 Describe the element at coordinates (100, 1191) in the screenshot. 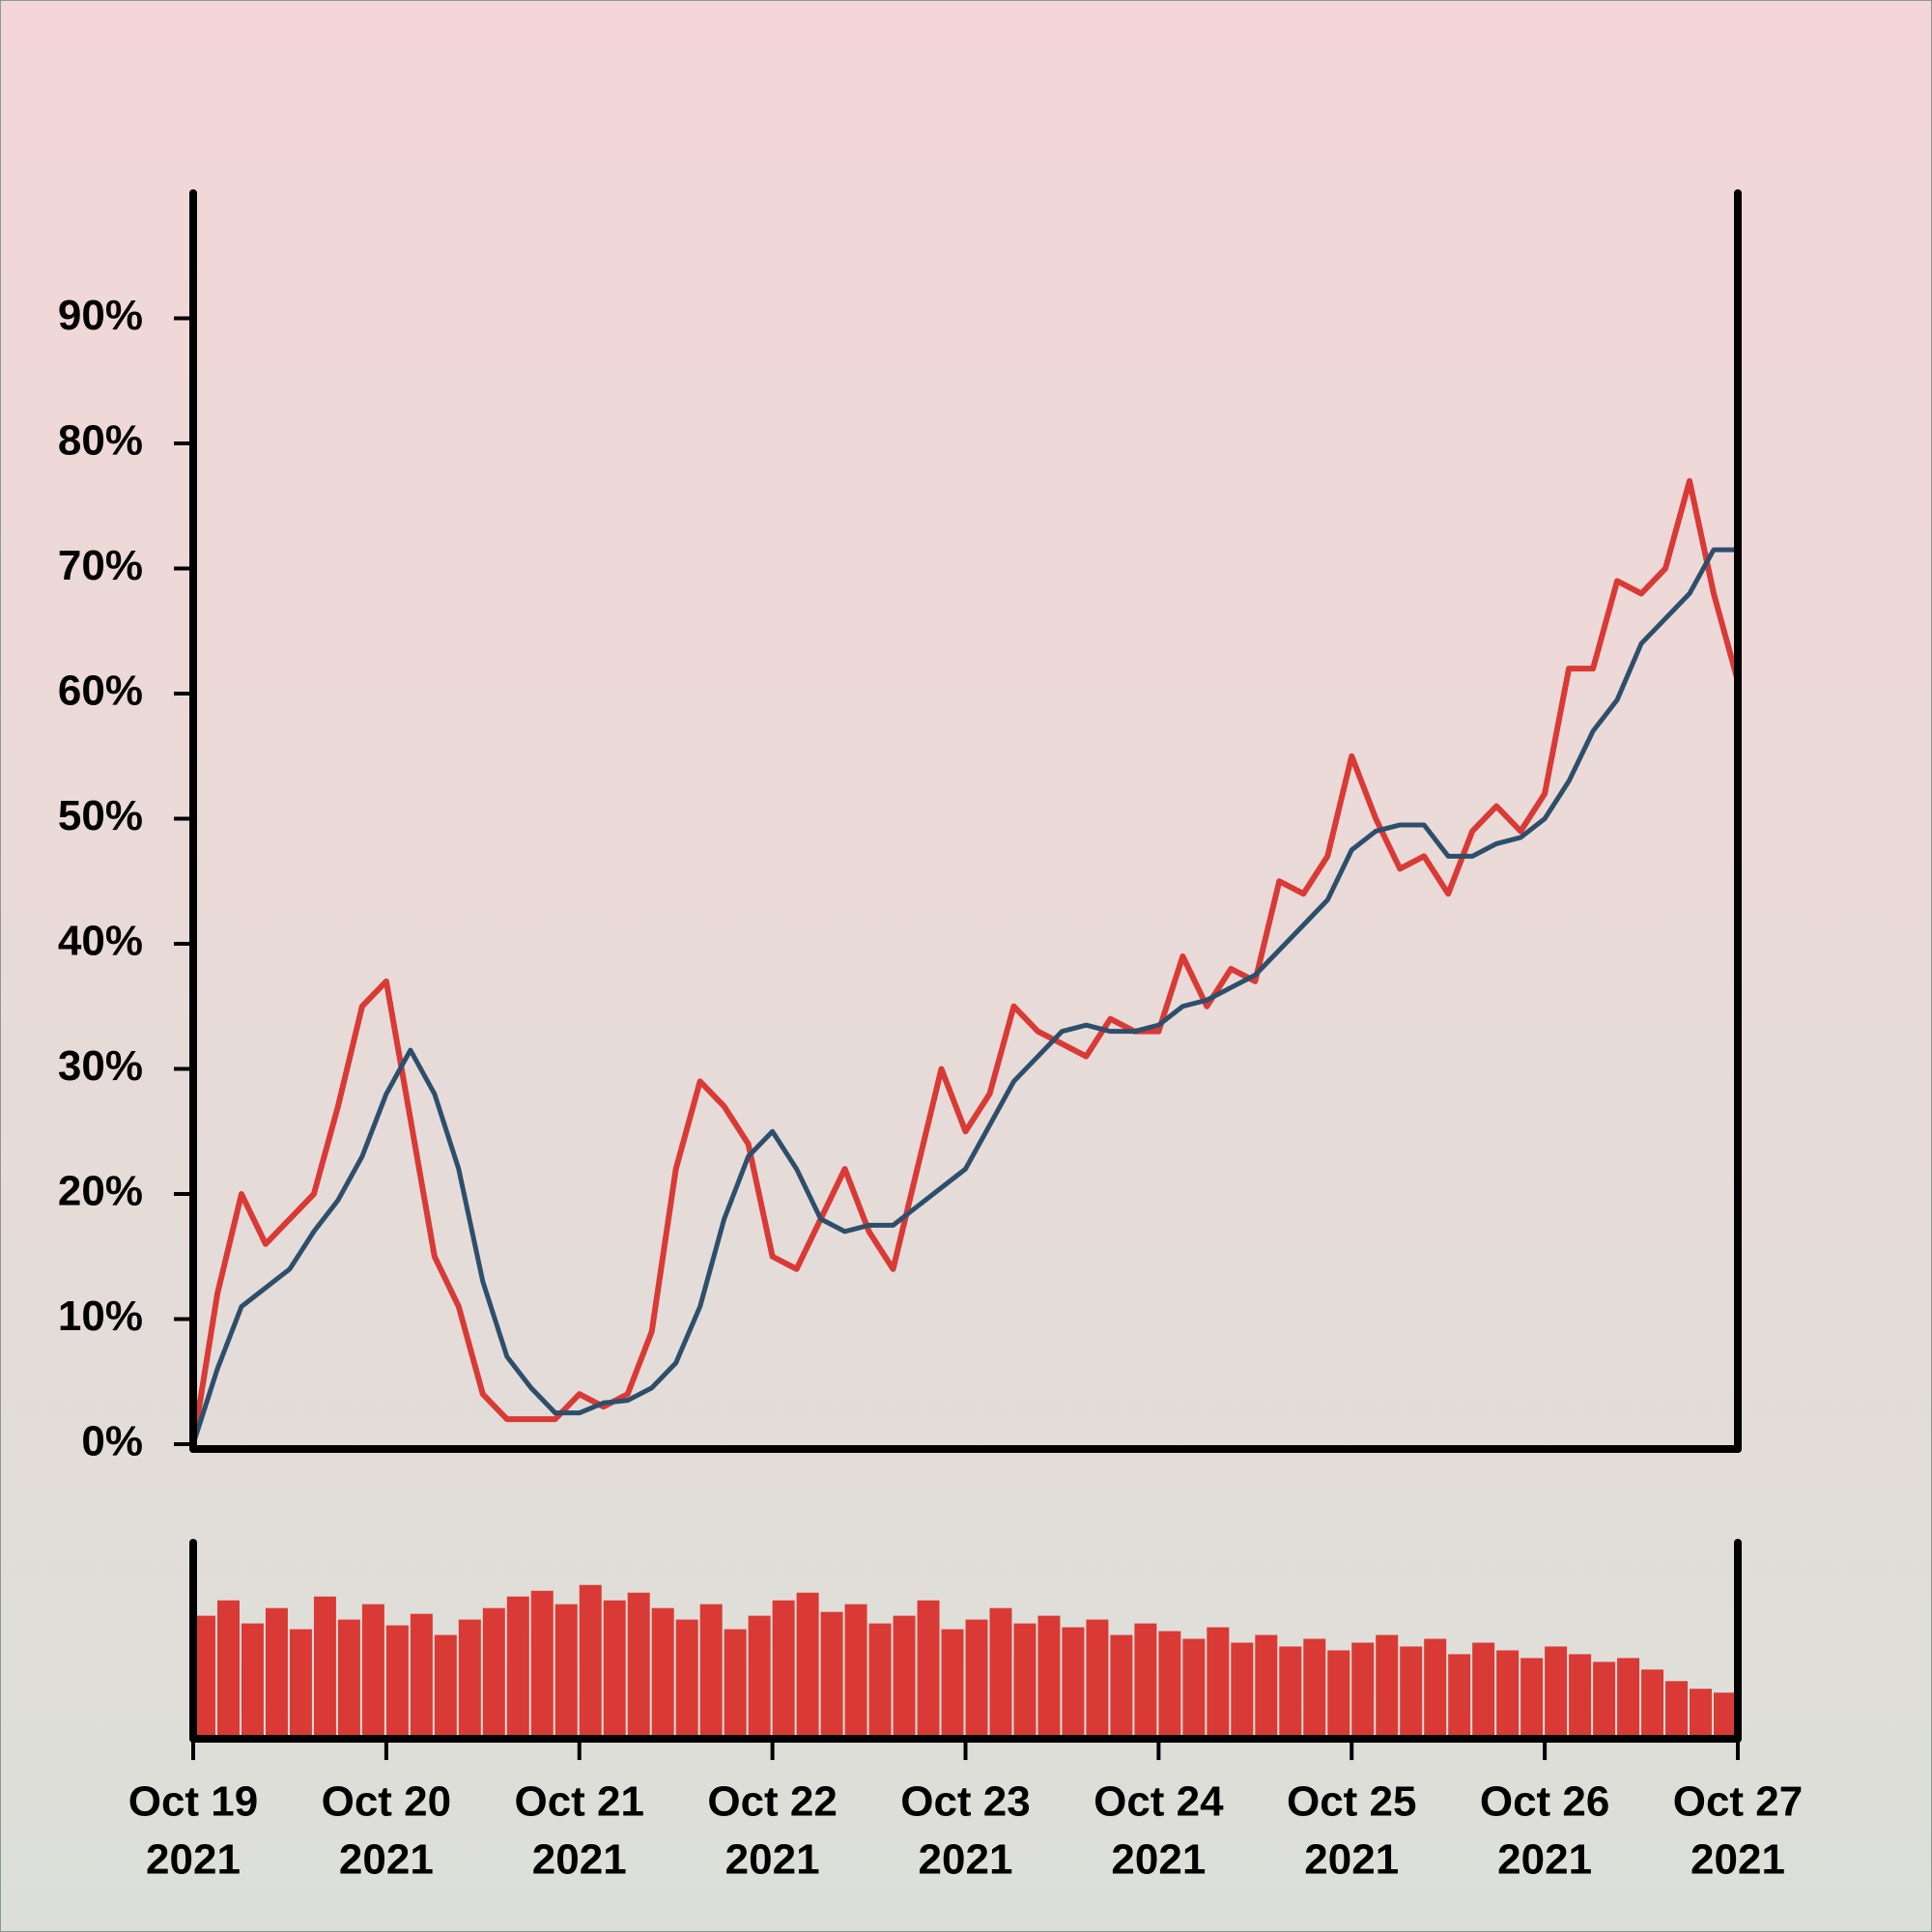

I see `y-tick-label: 20%` at that location.